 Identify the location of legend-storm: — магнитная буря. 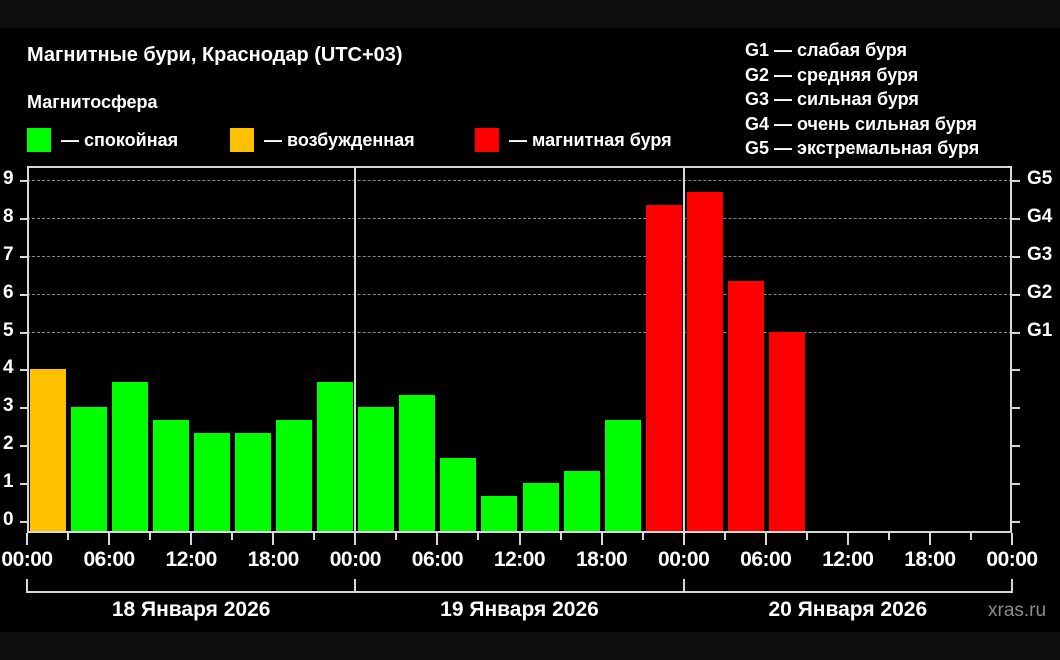
(573, 140).